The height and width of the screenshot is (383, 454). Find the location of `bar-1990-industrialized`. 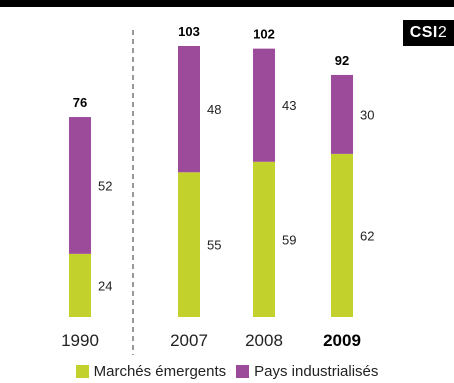

bar-1990-industrialized is located at coordinates (80, 185).